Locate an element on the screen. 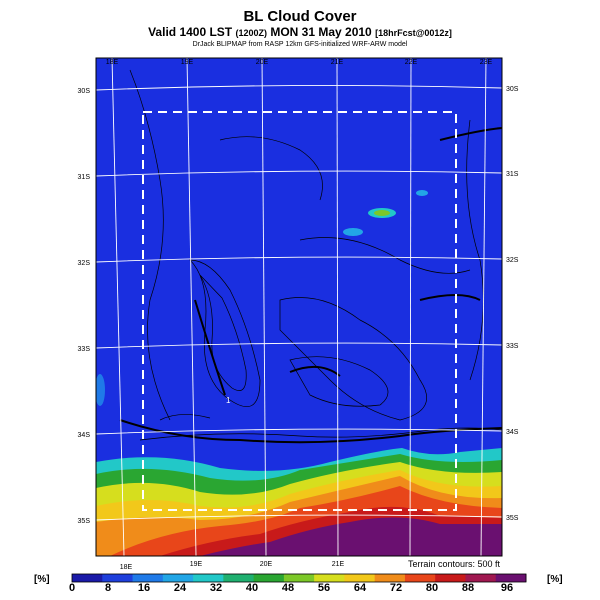  colorbar-tick: 72 is located at coordinates (396, 588).